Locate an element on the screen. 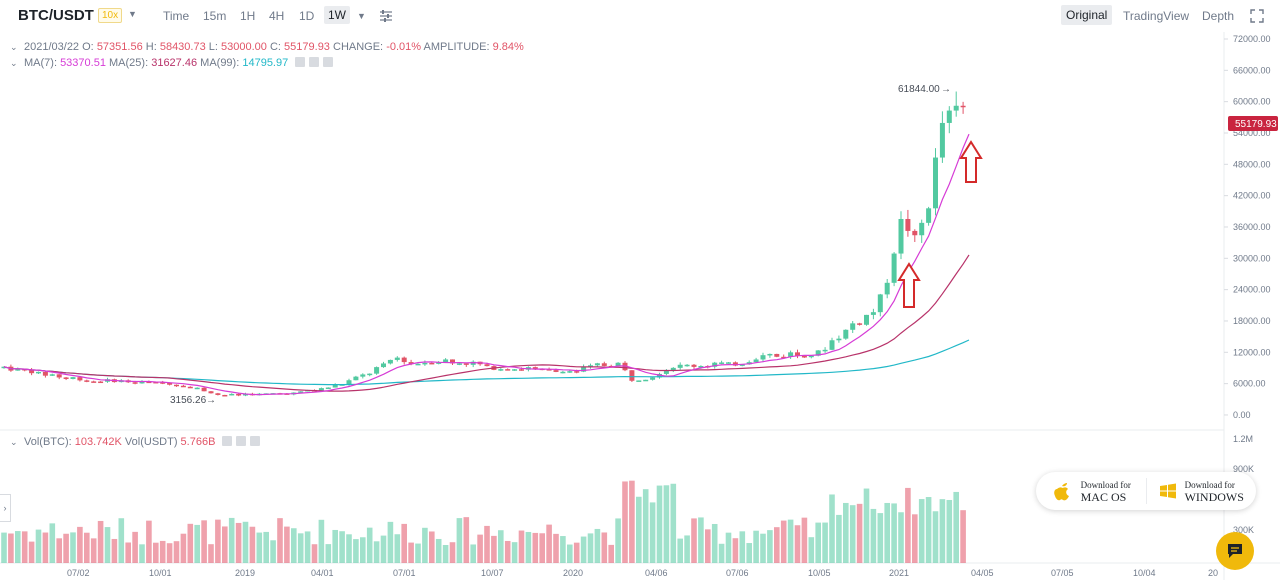  collapse-ma-icon: ⌄ is located at coordinates (14, 63).